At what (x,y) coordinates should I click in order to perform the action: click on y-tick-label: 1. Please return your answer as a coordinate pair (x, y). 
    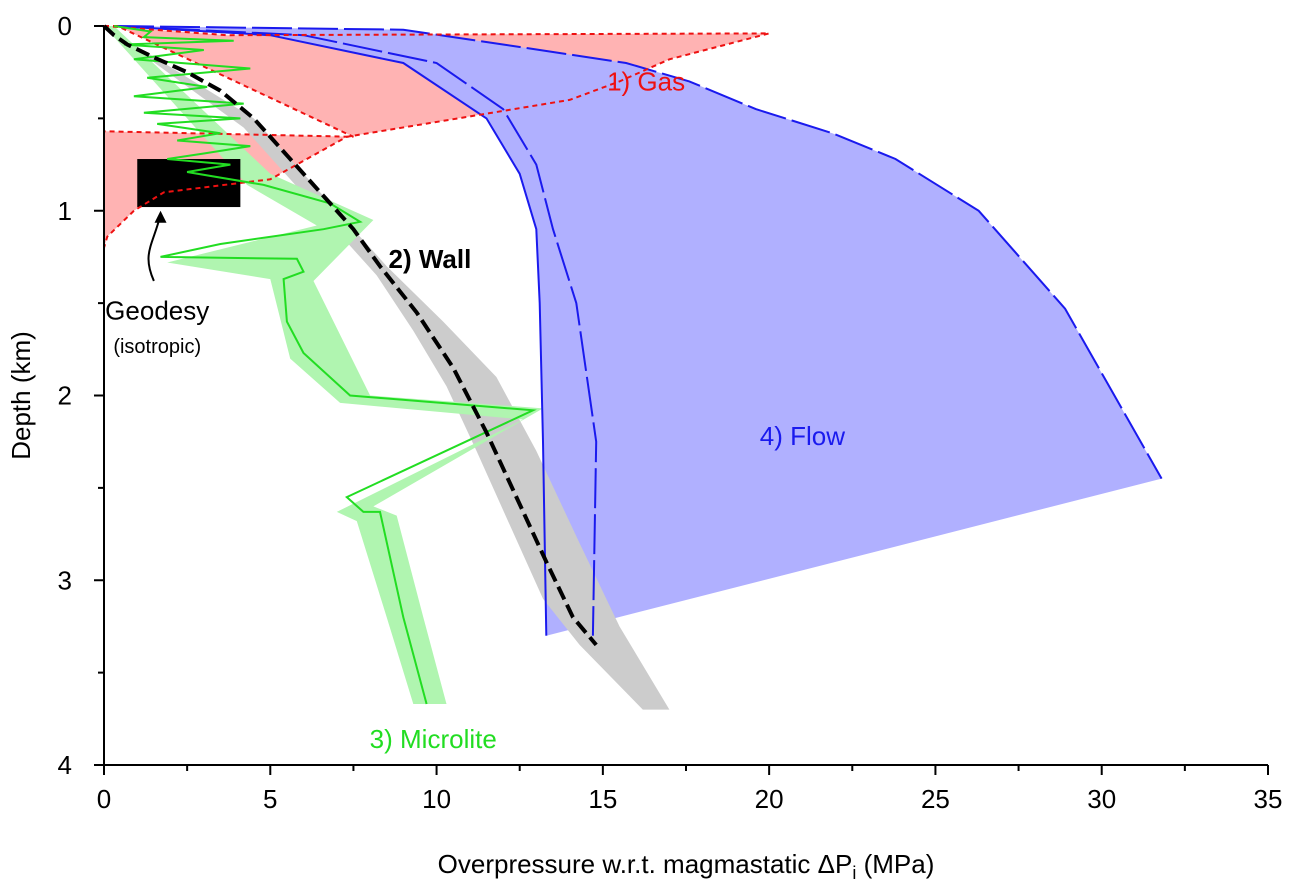
    Looking at the image, I should click on (65, 211).